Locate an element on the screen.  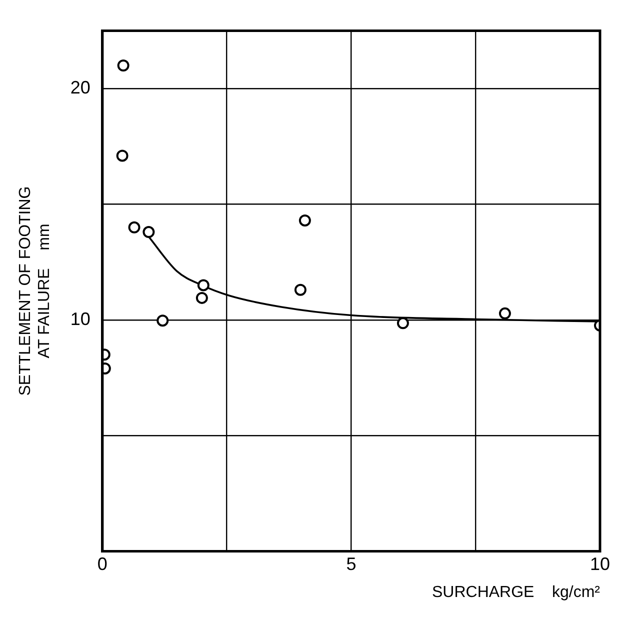
y-tick-label: 20 is located at coordinates (80, 88).